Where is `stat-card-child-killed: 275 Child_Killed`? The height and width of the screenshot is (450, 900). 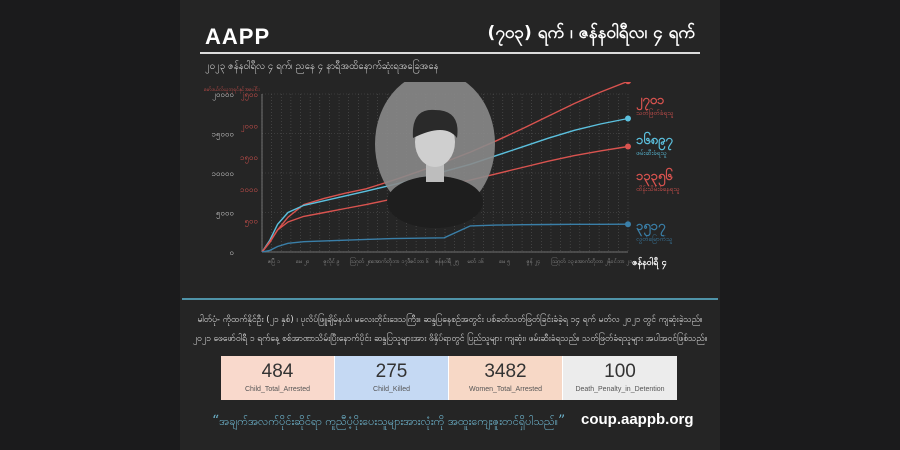 stat-card-child-killed: 275 Child_Killed is located at coordinates (392, 378).